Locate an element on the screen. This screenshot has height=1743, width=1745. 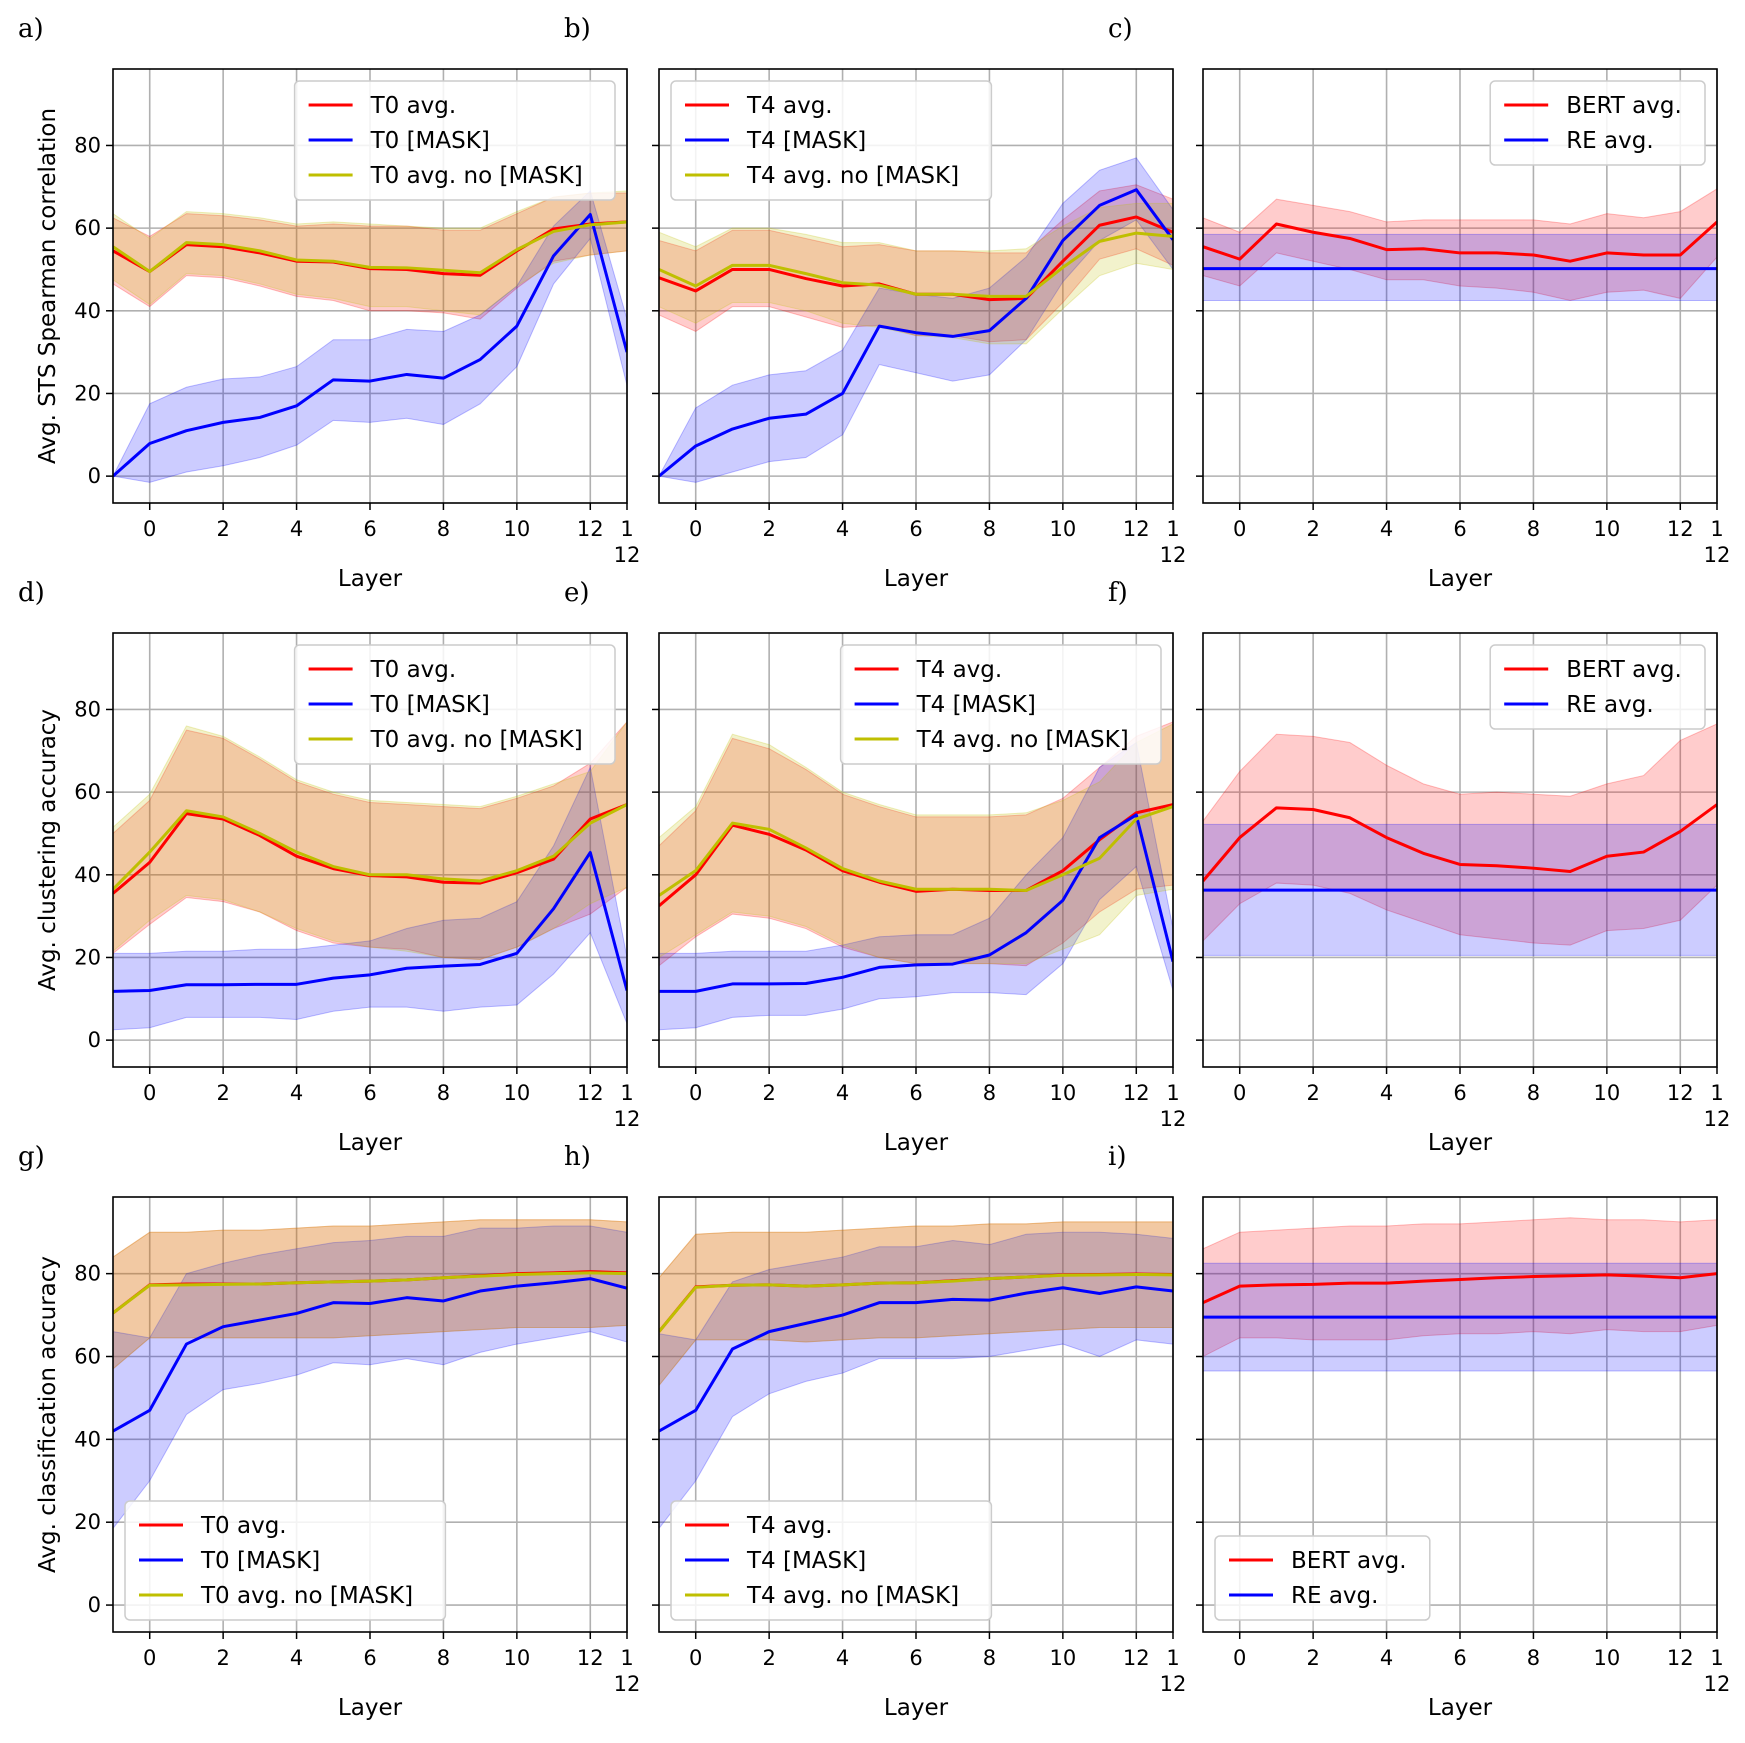
panel-c: c) 0 2 4 6 8 10 12 1 12 Layer BERT avg. RE avg. is located at coordinates (1419, 303).